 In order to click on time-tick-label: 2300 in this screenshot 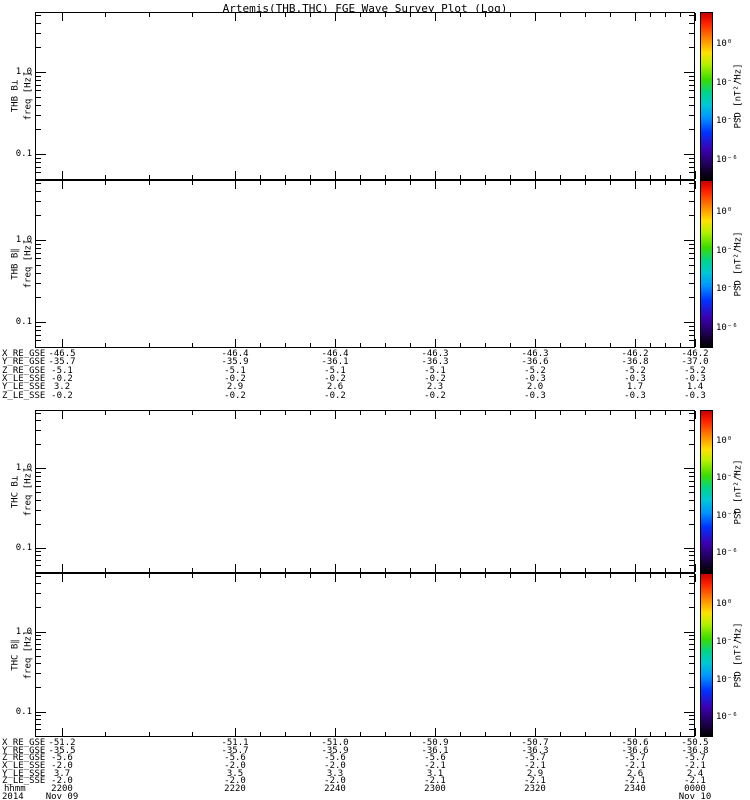, I will do `click(435, 789)`.